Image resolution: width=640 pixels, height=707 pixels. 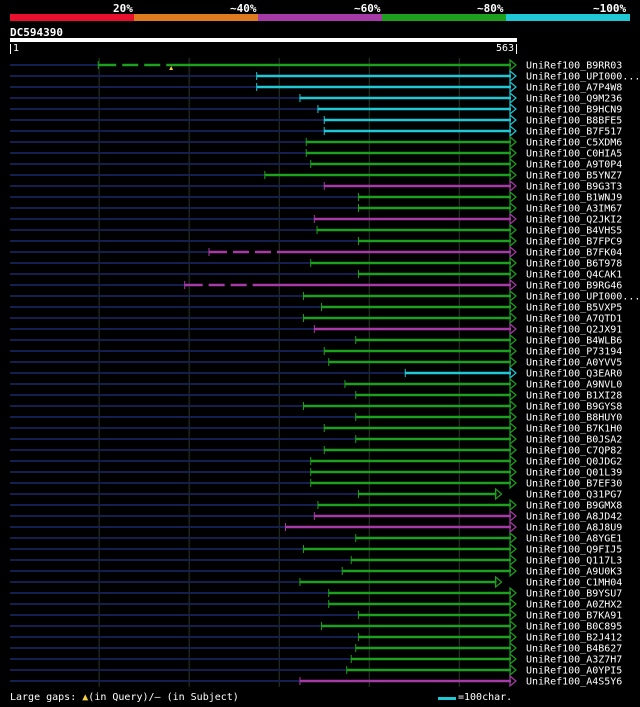 What do you see at coordinates (568, 17) in the screenshot?
I see `legend-bar-cyan` at bounding box center [568, 17].